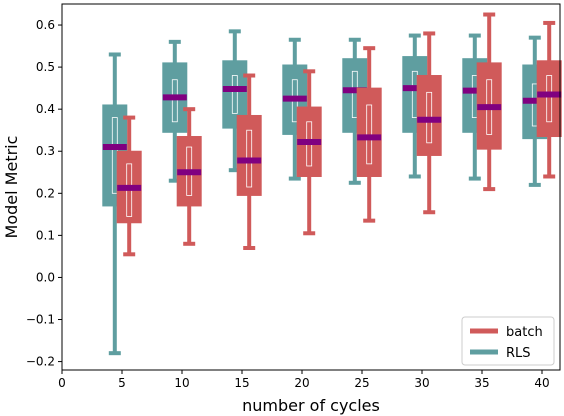 Image resolution: width=564 pixels, height=416 pixels. I want to click on y-tick-label: −0.2, so click(40, 362).